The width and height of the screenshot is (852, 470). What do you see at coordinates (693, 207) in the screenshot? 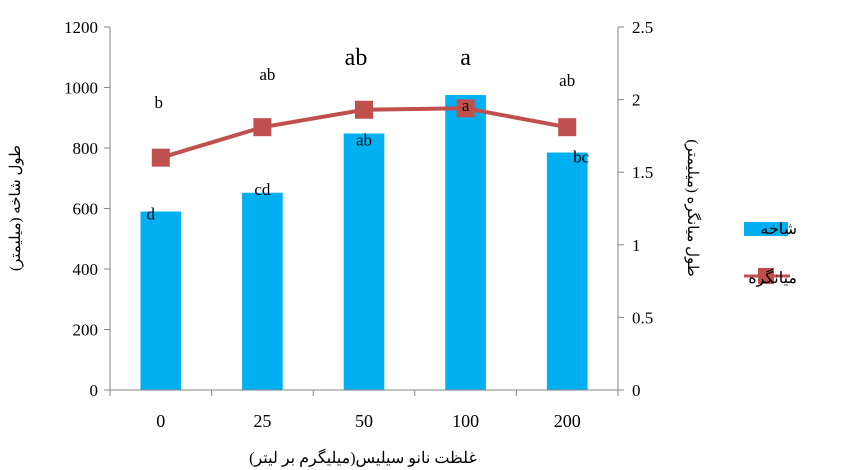
I see `right-y-axis-title: طول میانگره (میلیمتر)` at bounding box center [693, 207].